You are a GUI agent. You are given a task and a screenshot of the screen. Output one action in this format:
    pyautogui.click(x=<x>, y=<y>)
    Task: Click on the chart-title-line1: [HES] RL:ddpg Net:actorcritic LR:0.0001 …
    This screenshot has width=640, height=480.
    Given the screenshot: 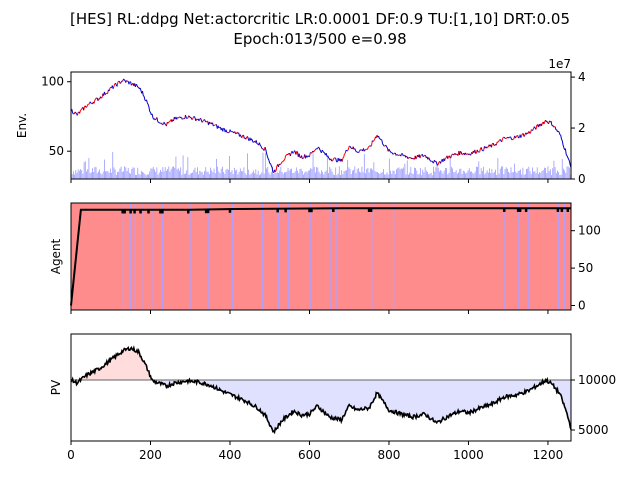 What is the action you would take?
    pyautogui.click(x=320, y=19)
    